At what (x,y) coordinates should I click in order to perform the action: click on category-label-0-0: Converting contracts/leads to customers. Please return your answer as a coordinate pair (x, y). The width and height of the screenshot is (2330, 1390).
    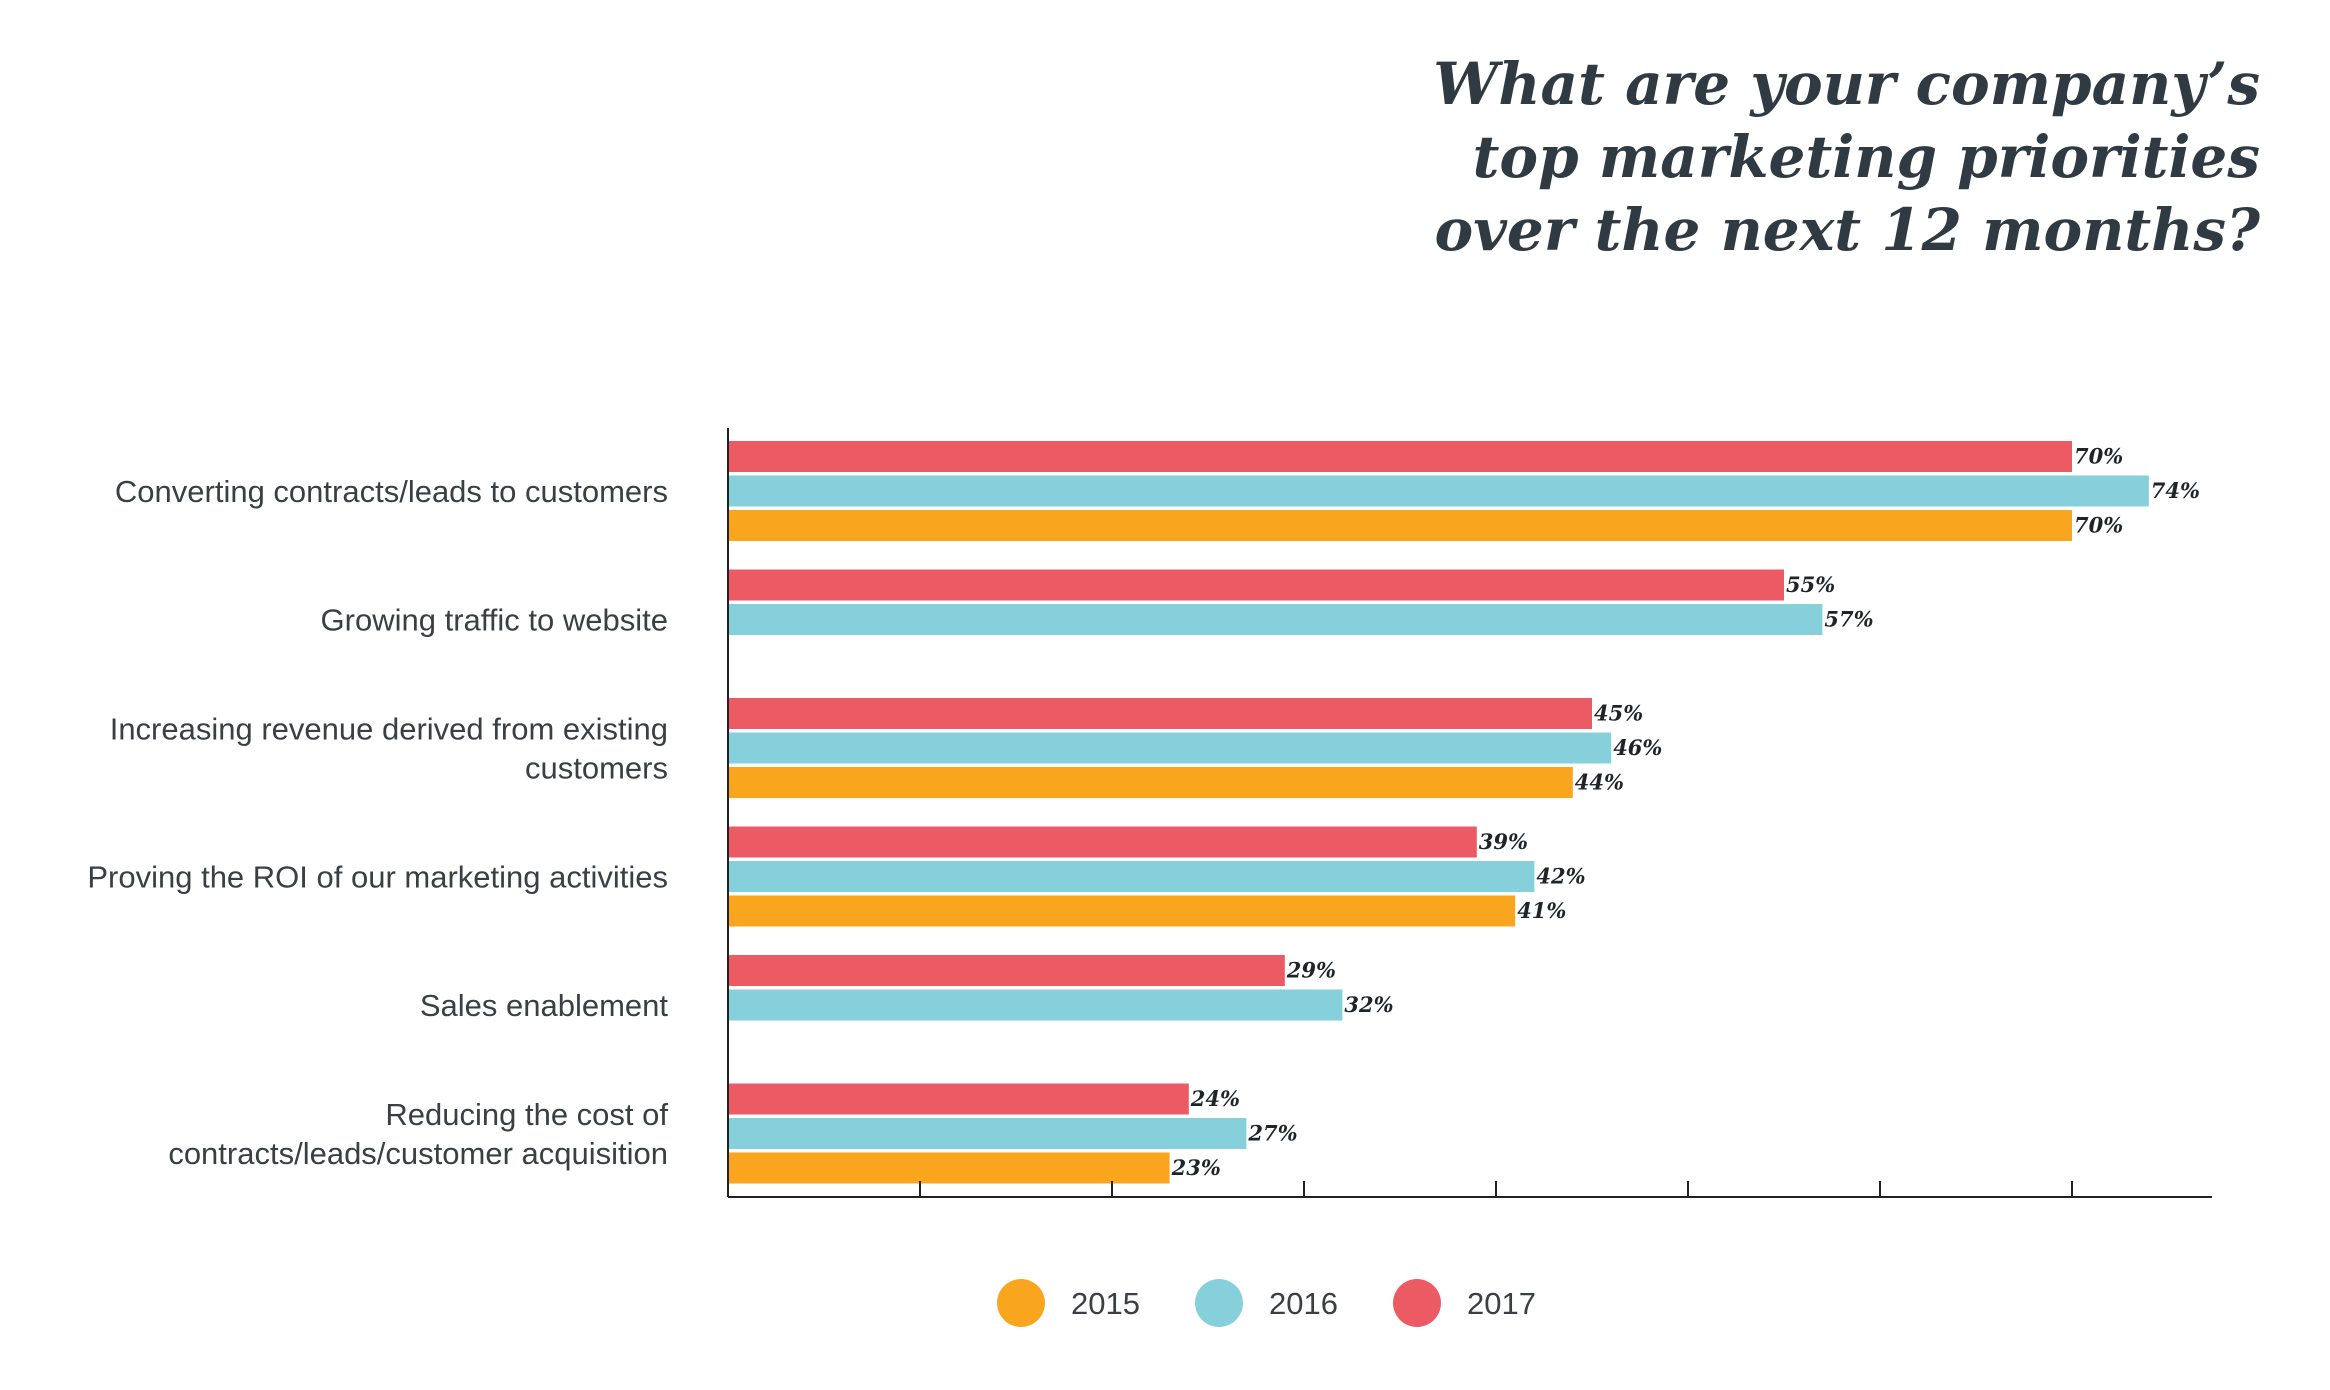
    Looking at the image, I should click on (391, 491).